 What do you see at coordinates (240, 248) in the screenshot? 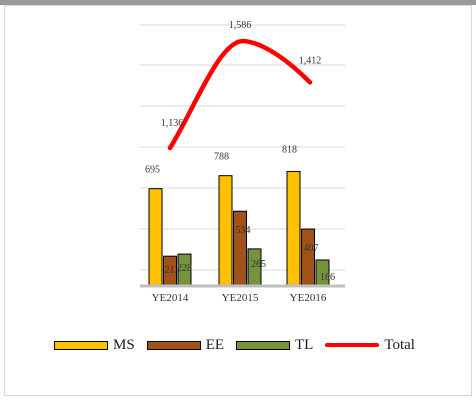
I see `bar-ee-ye2015` at bounding box center [240, 248].